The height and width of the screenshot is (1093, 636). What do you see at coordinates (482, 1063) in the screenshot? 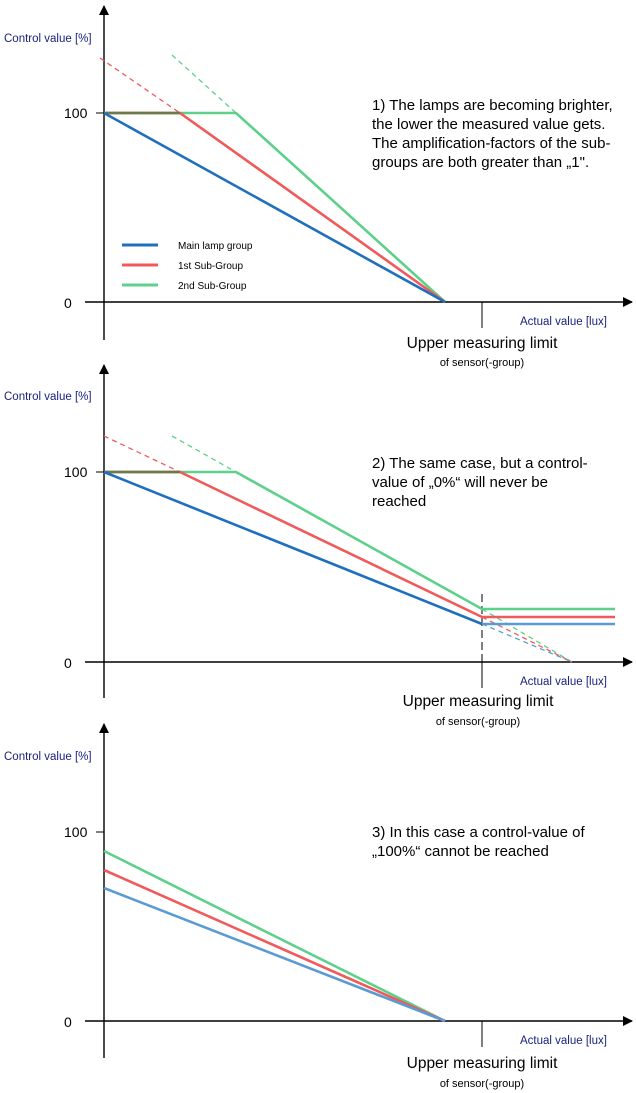
I see `limit-label-3: Upper measuring limit` at bounding box center [482, 1063].